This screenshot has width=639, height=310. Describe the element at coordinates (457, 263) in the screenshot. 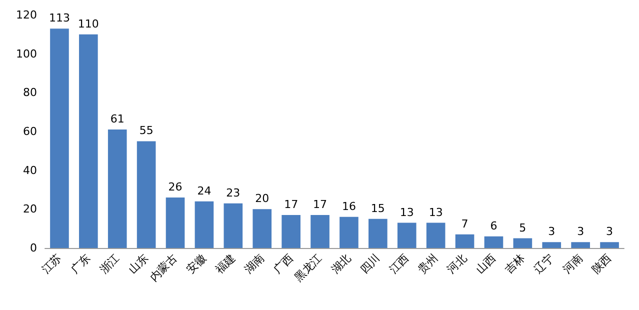

I see `x-tick-label: 河北` at that location.